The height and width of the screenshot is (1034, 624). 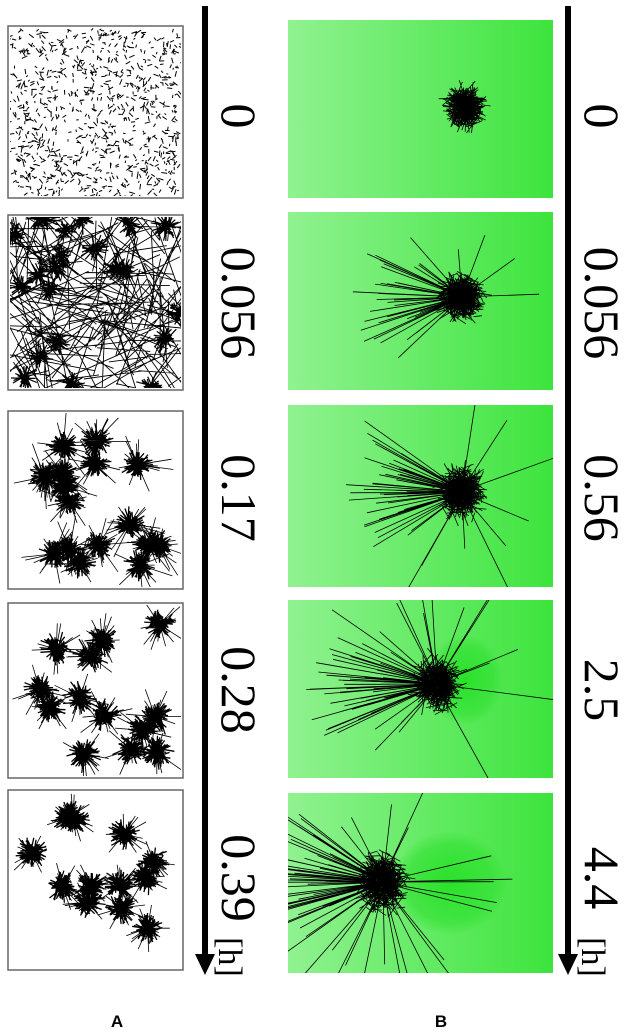 I want to click on panel-a-label: A, so click(x=117, y=1021).